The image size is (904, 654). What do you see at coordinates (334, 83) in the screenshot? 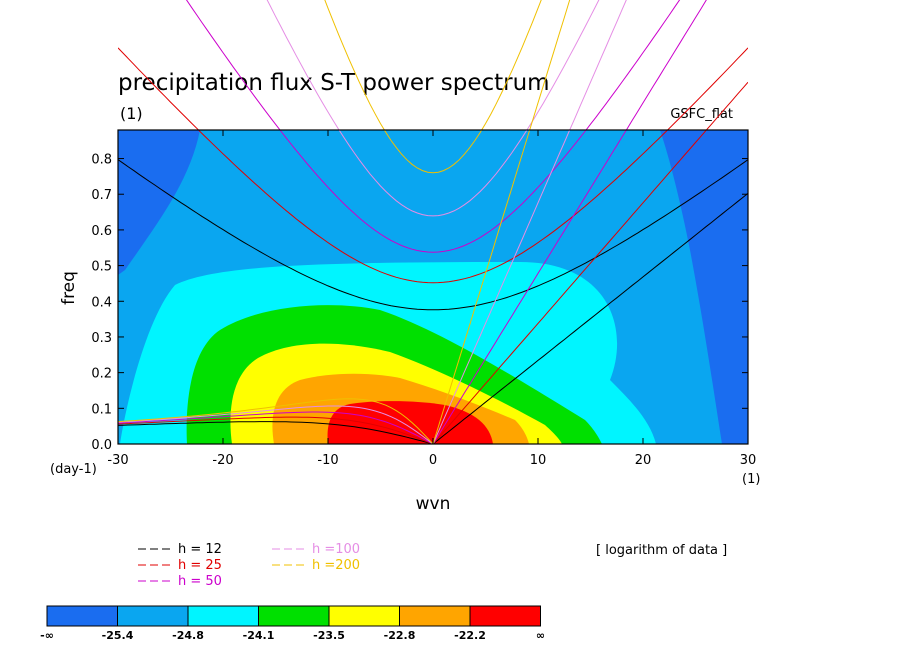
I see `chart-title: precipitation flux S-T power spectrum` at bounding box center [334, 83].